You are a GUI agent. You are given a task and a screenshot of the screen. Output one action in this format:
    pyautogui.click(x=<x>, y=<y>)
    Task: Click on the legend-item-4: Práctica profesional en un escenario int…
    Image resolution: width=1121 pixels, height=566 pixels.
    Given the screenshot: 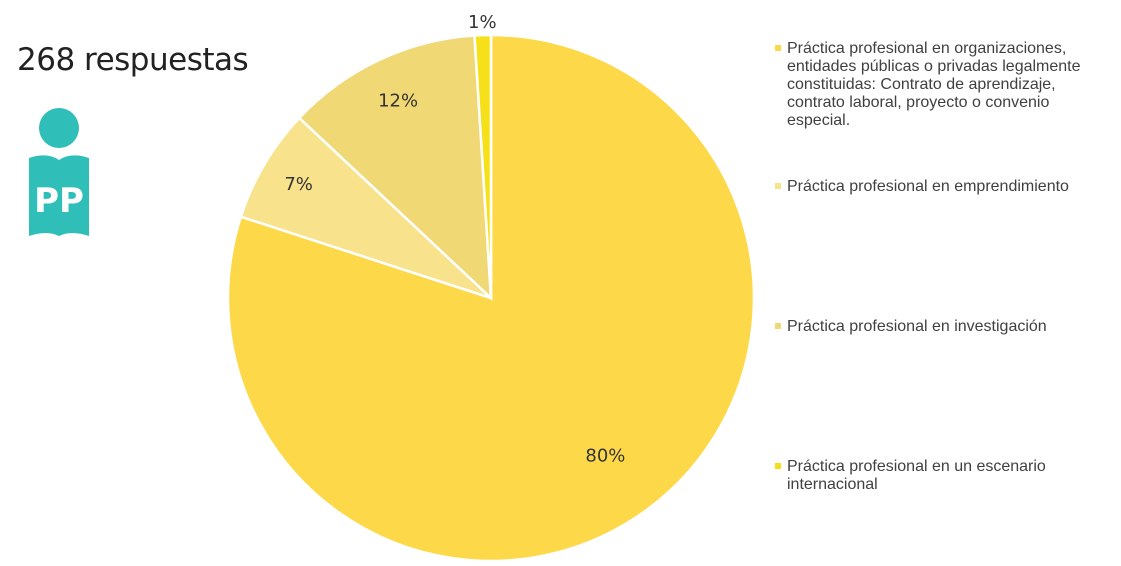 What is the action you would take?
    pyautogui.click(x=945, y=476)
    